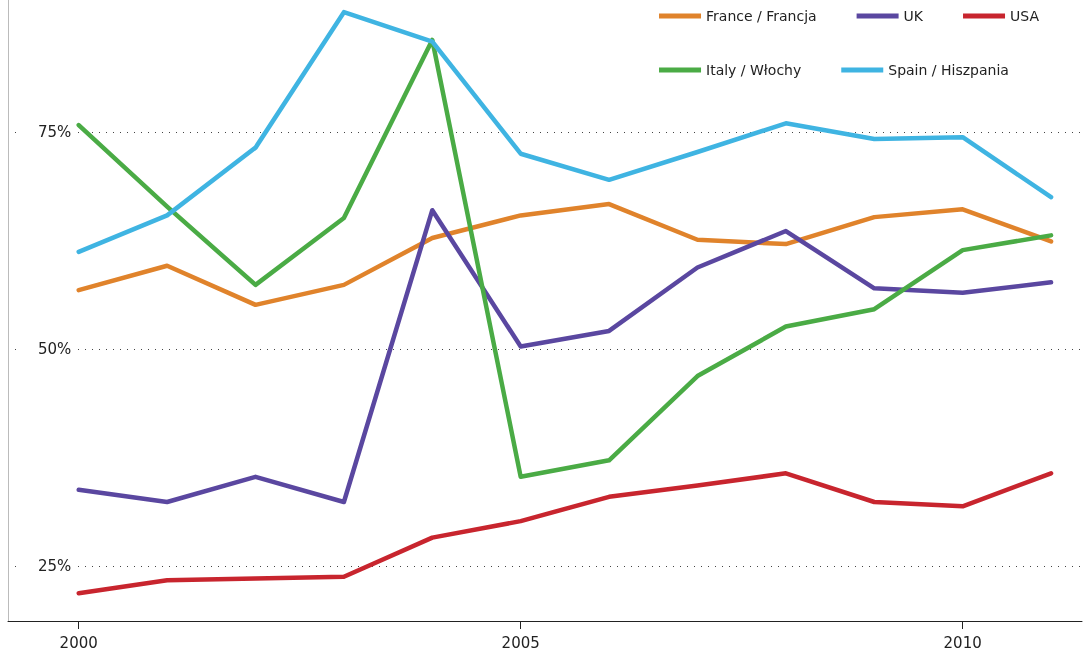  What do you see at coordinates (913, 16) in the screenshot?
I see `legend-label: UK` at bounding box center [913, 16].